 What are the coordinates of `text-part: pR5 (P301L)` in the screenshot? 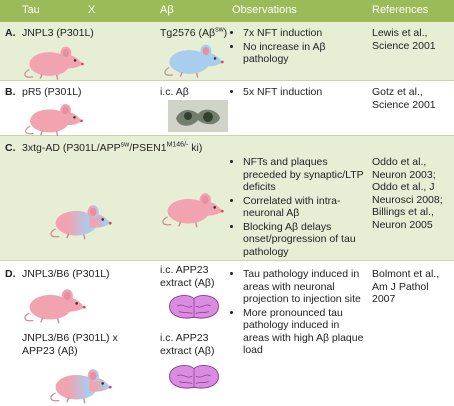 It's located at (52, 92).